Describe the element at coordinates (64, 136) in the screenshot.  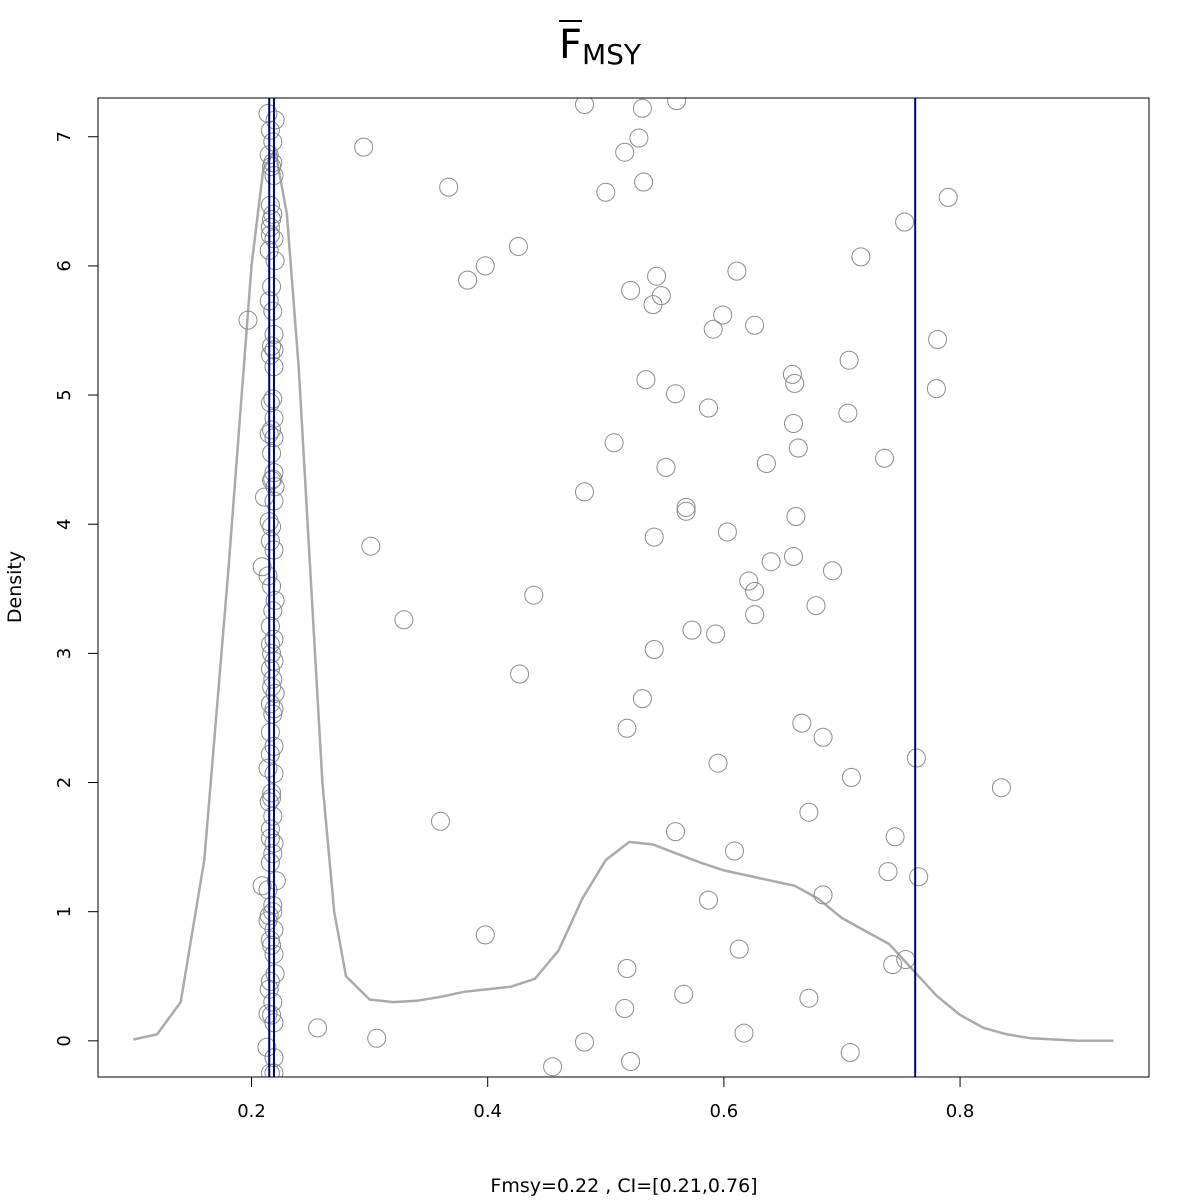
I see `y-tick-label: 7` at that location.